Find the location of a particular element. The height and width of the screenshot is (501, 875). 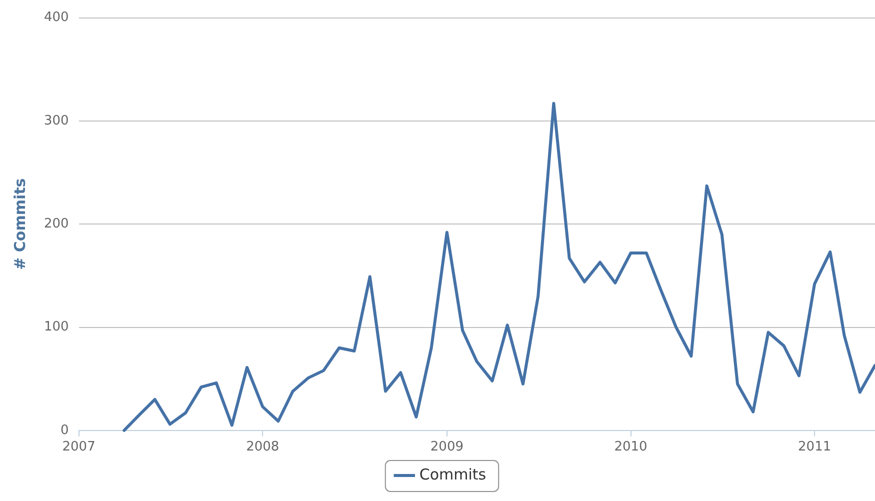

y-tick-label: 300 is located at coordinates (56, 120).